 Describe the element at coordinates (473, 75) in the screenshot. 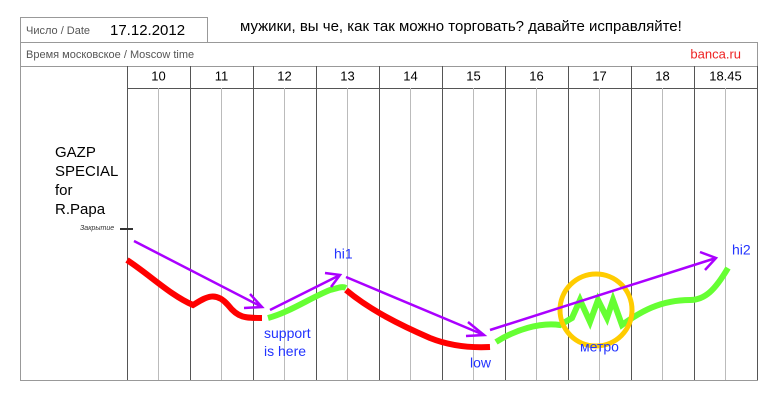

I see `hour-label: 15` at that location.